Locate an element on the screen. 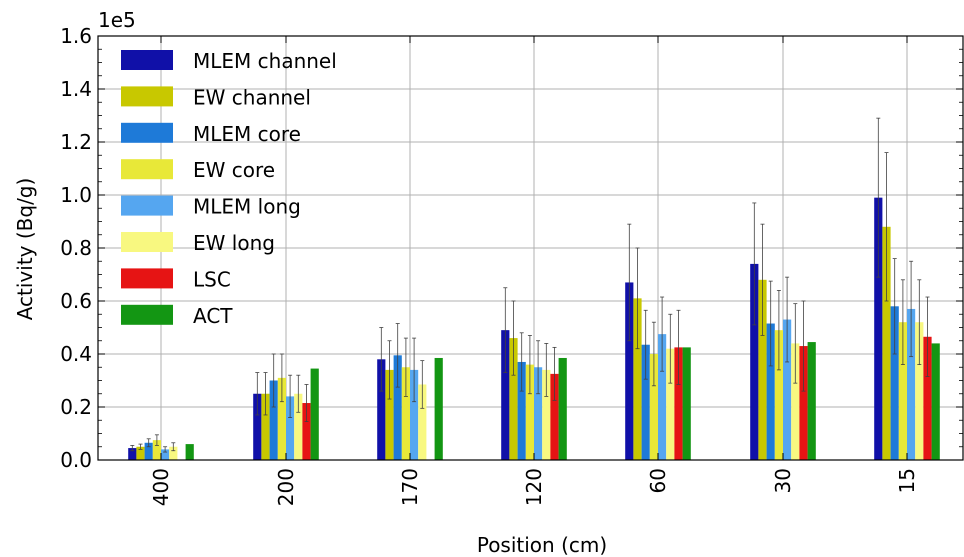  y-tick-label: 0.6 is located at coordinates (76, 301).